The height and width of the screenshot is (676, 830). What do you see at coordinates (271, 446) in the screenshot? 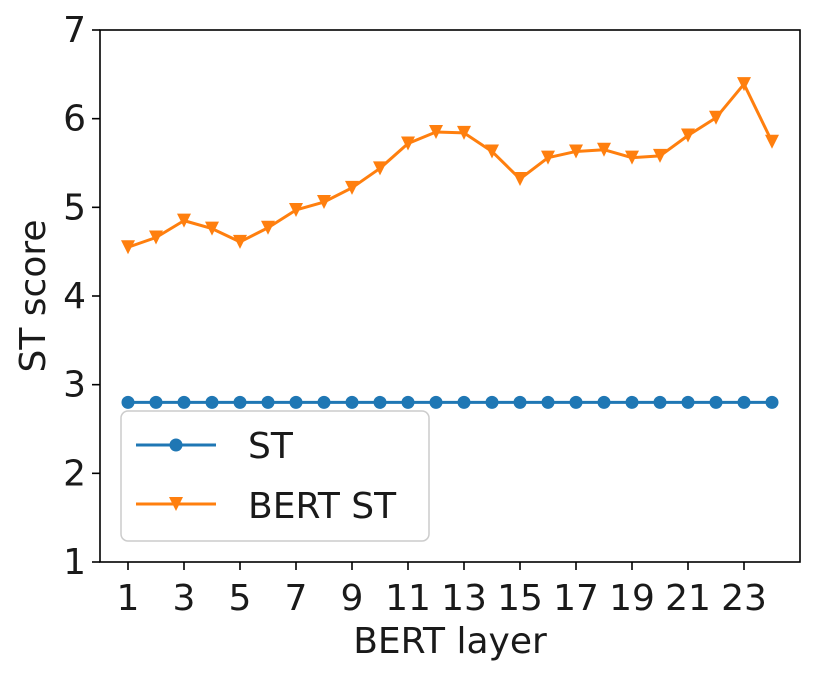
I see `legend-label-st: ST` at bounding box center [271, 446].